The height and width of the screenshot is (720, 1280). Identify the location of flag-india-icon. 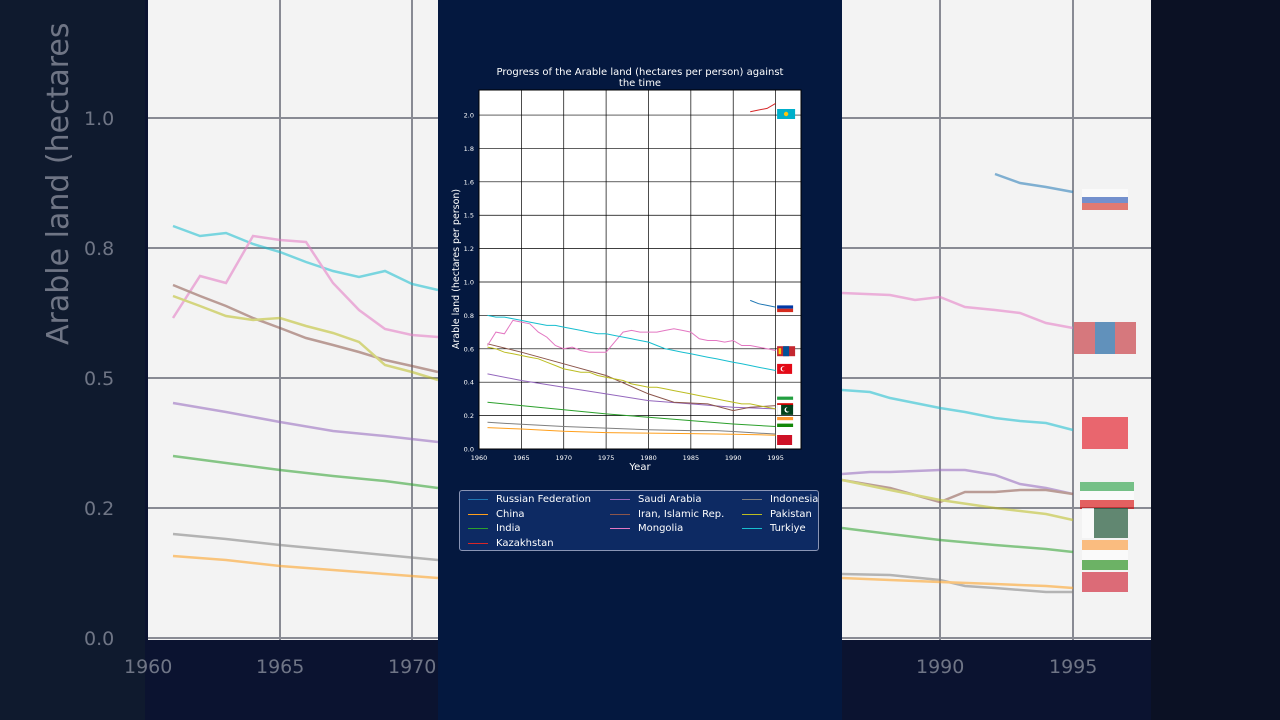
(785, 422).